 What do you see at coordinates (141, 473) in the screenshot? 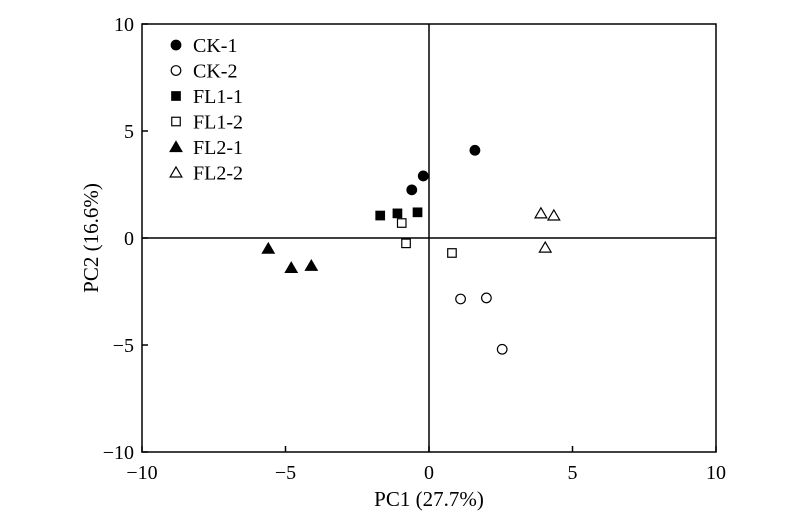
I see `x-tick-label: −10` at bounding box center [141, 473].